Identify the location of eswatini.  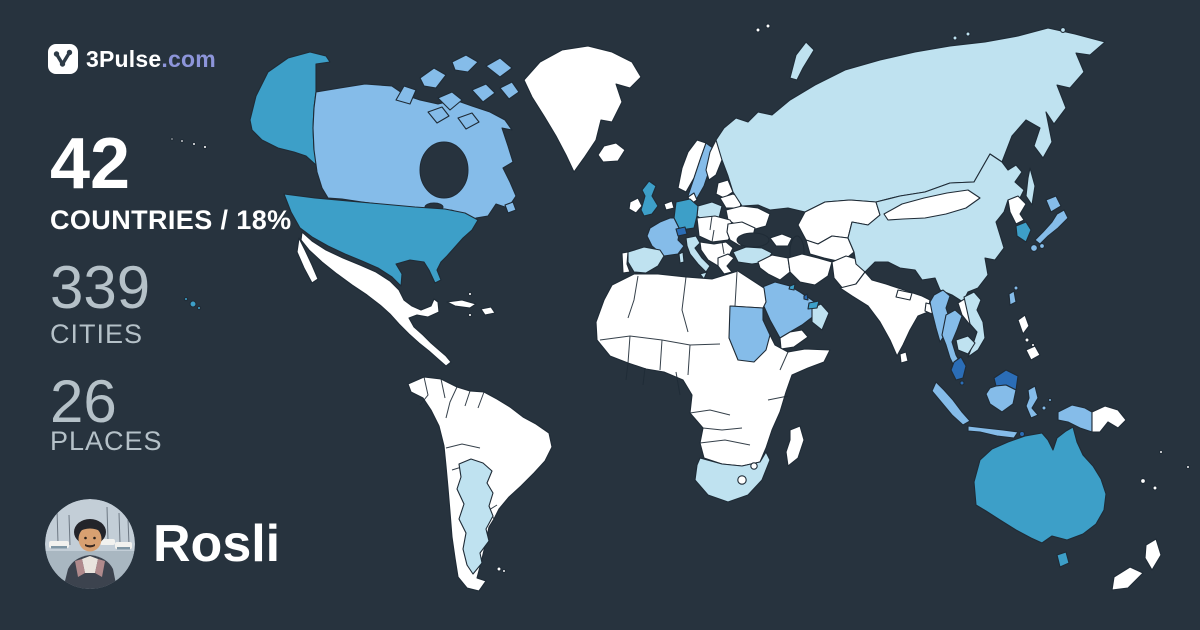
(754, 466).